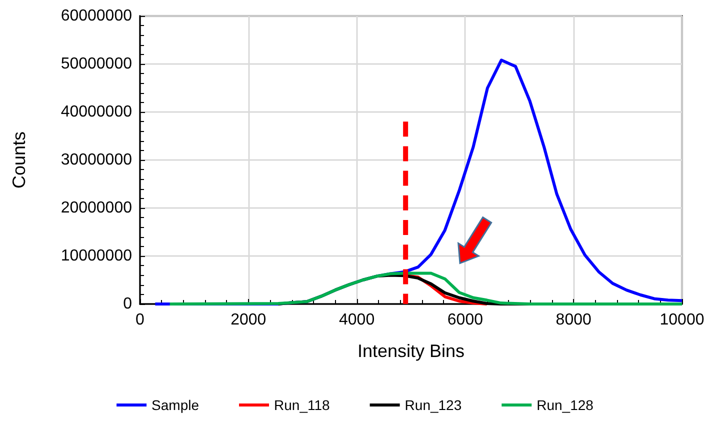 The width and height of the screenshot is (710, 423). I want to click on line-series, so click(426, 289).